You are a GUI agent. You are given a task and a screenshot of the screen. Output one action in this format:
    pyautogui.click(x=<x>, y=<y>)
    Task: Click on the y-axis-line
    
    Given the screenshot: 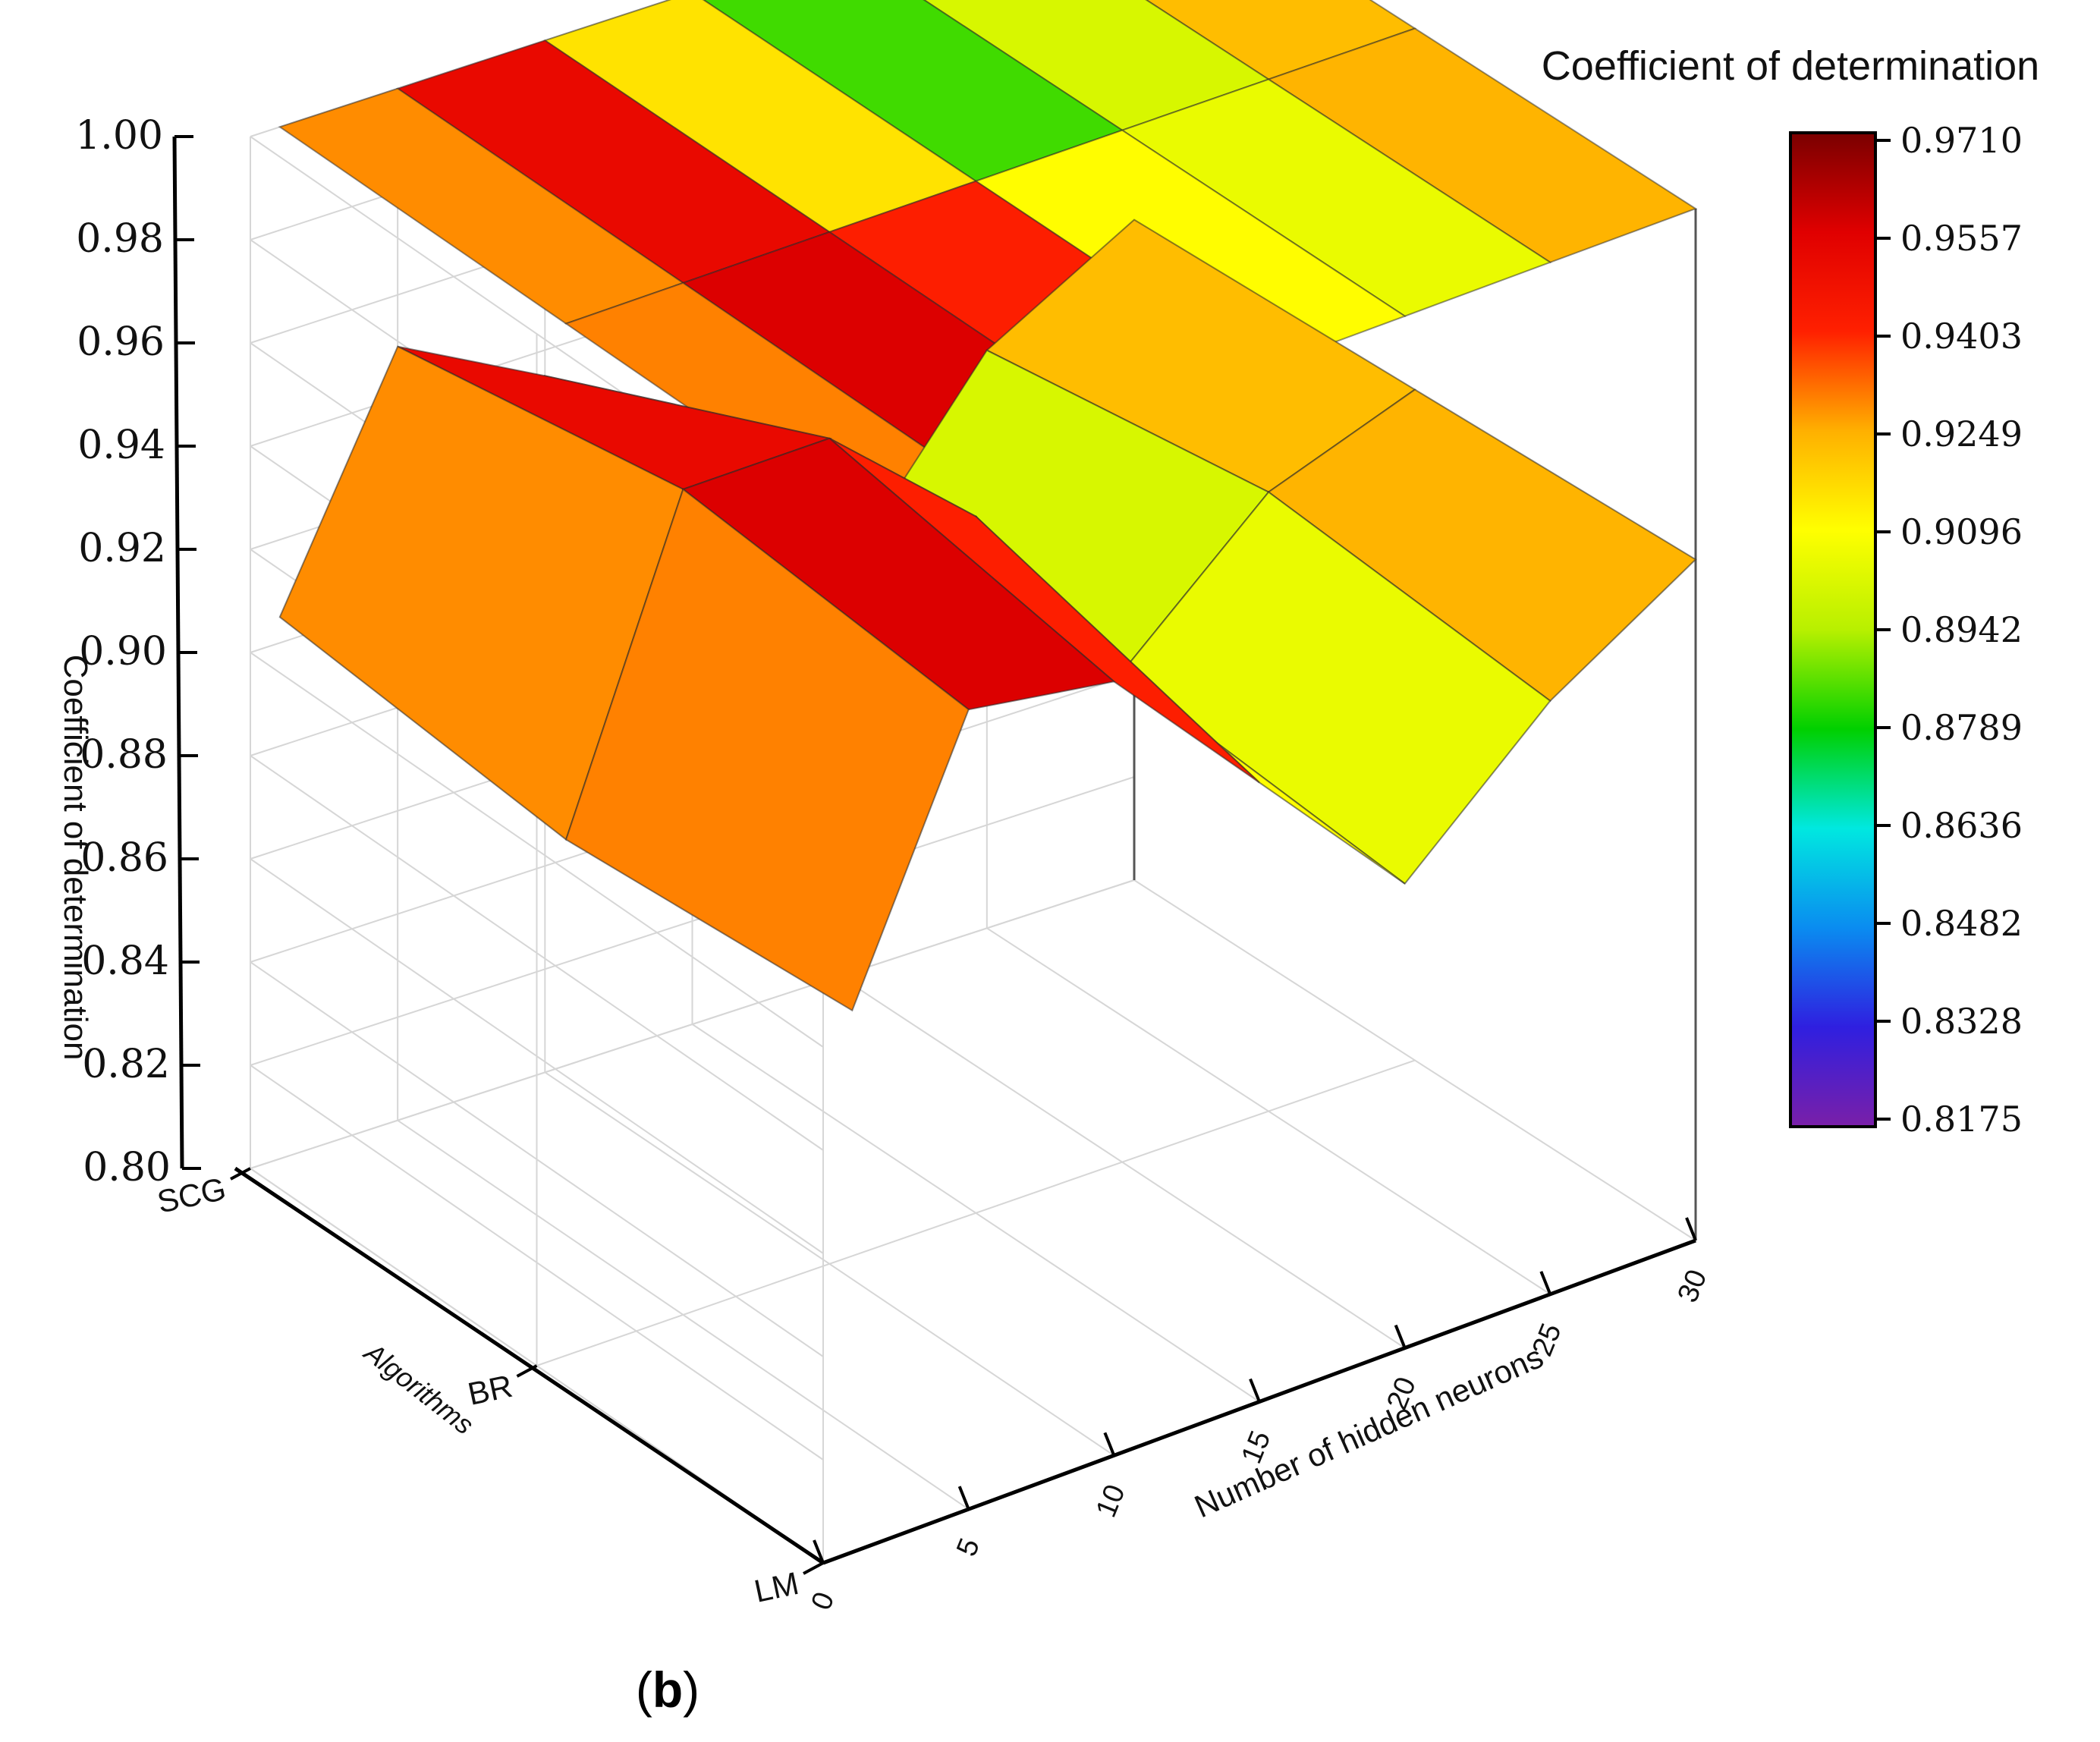 What is the action you would take?
    pyautogui.click(x=529, y=1365)
    